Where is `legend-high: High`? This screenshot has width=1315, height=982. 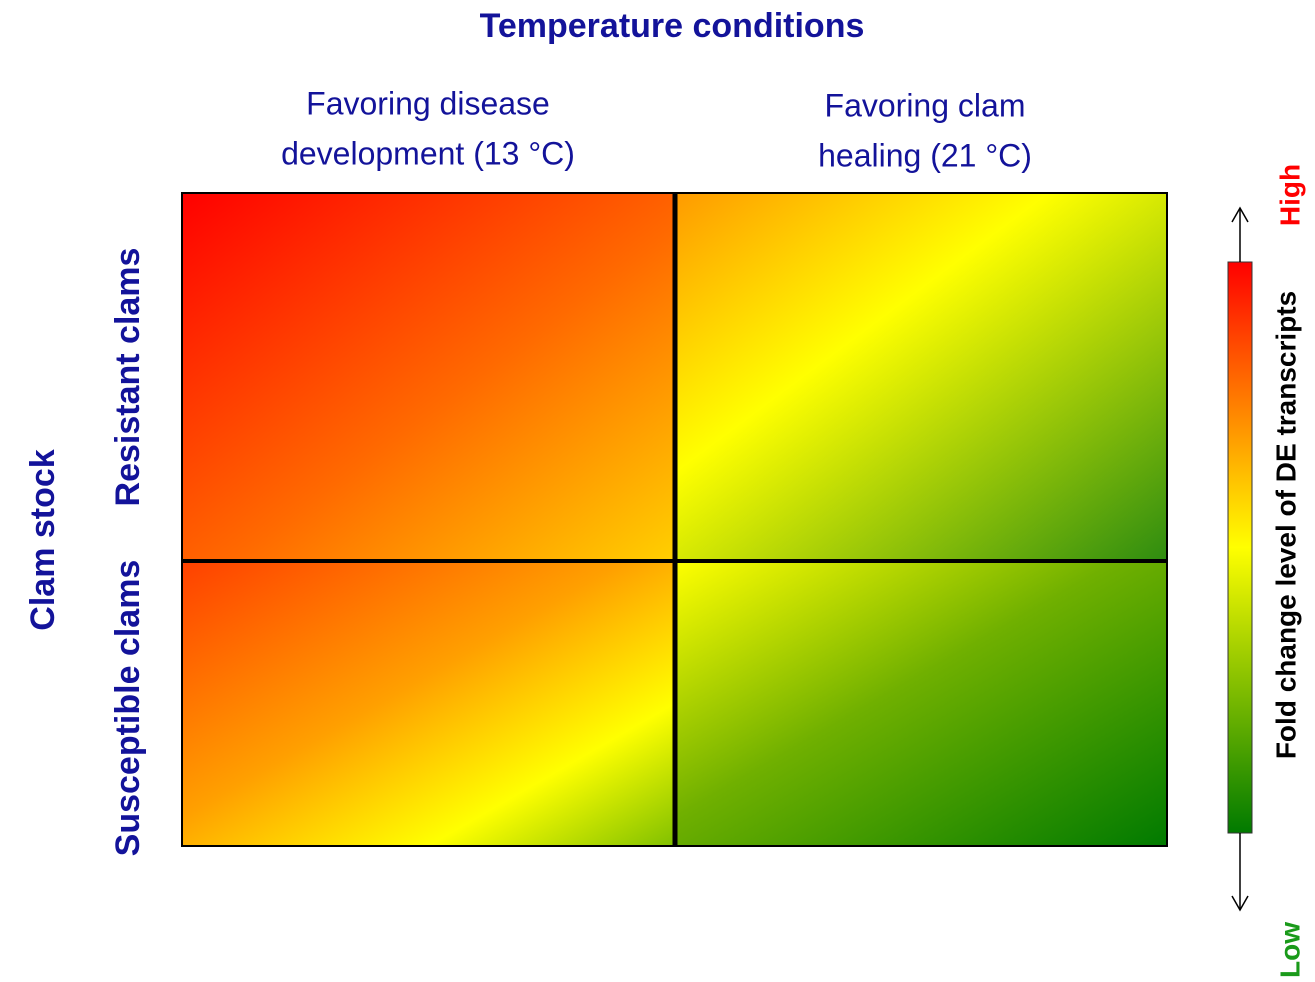
legend-high: High is located at coordinates (1289, 195).